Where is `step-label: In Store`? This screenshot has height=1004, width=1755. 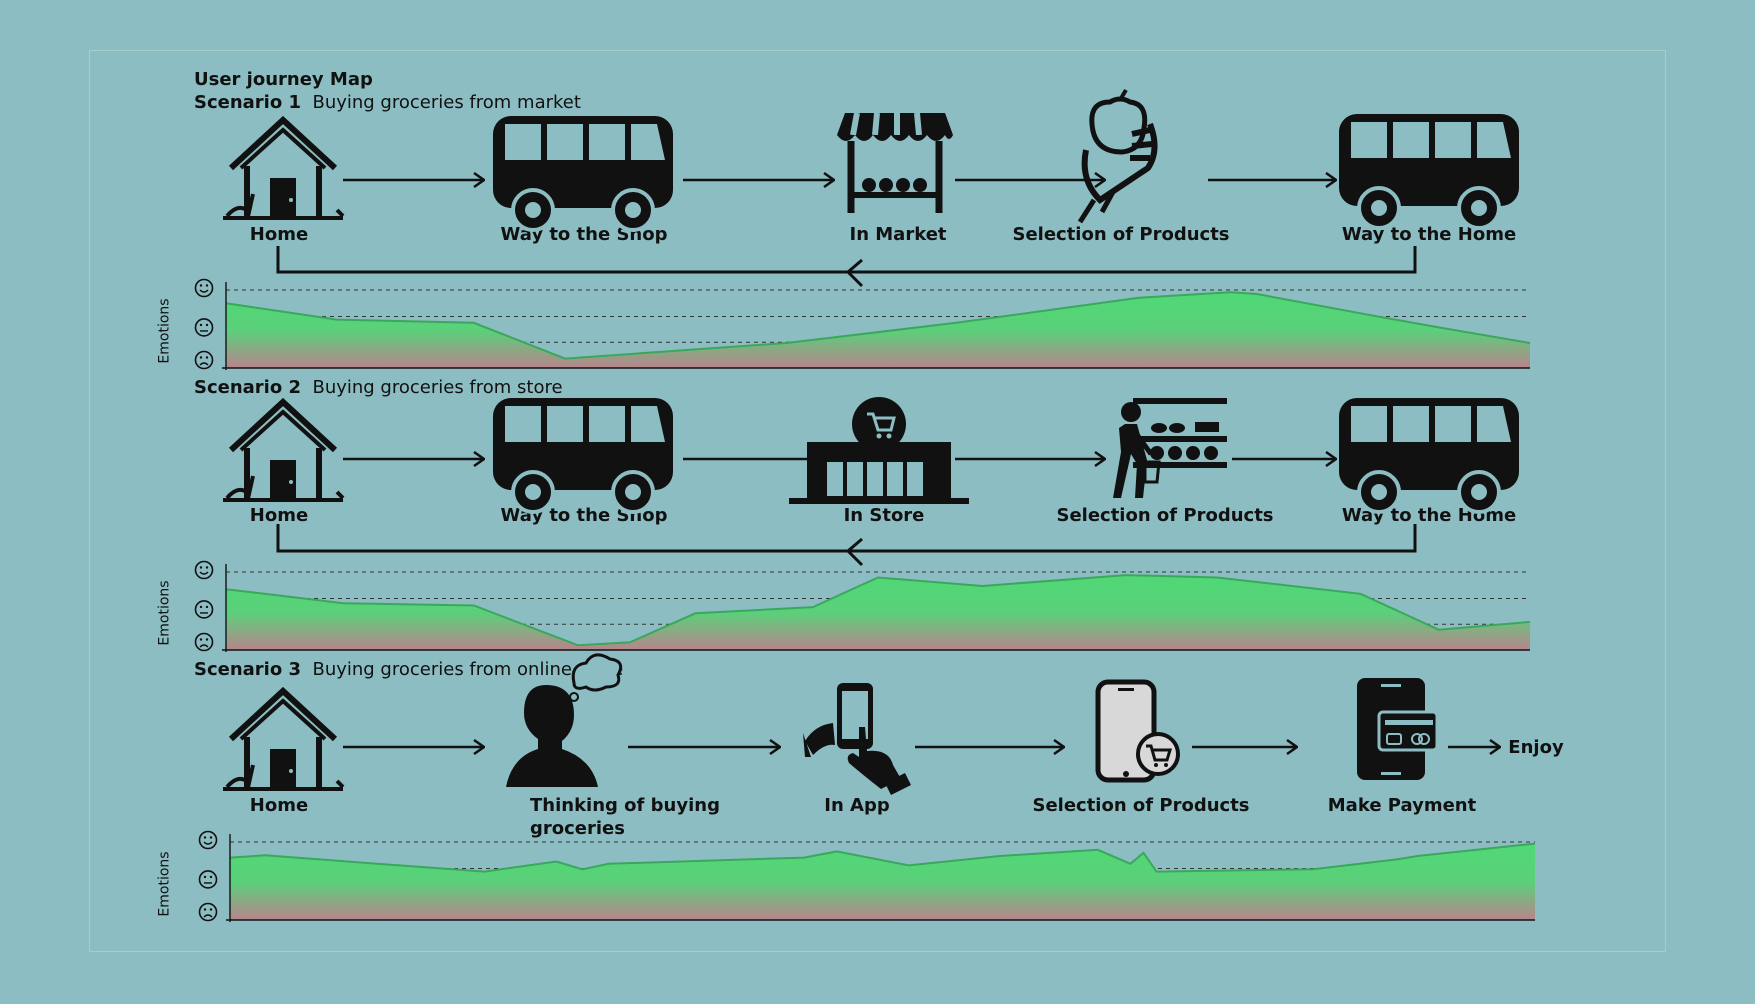
step-label: In Store is located at coordinates (884, 515).